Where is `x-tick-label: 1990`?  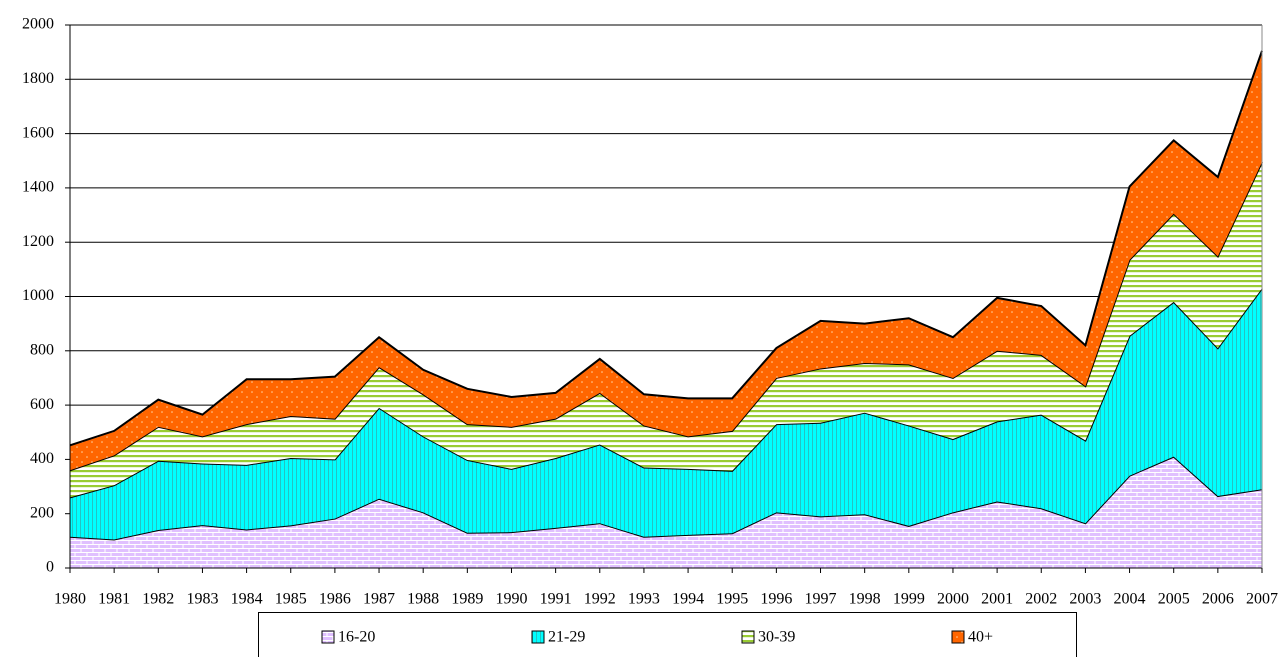
x-tick-label: 1990 is located at coordinates (511, 599).